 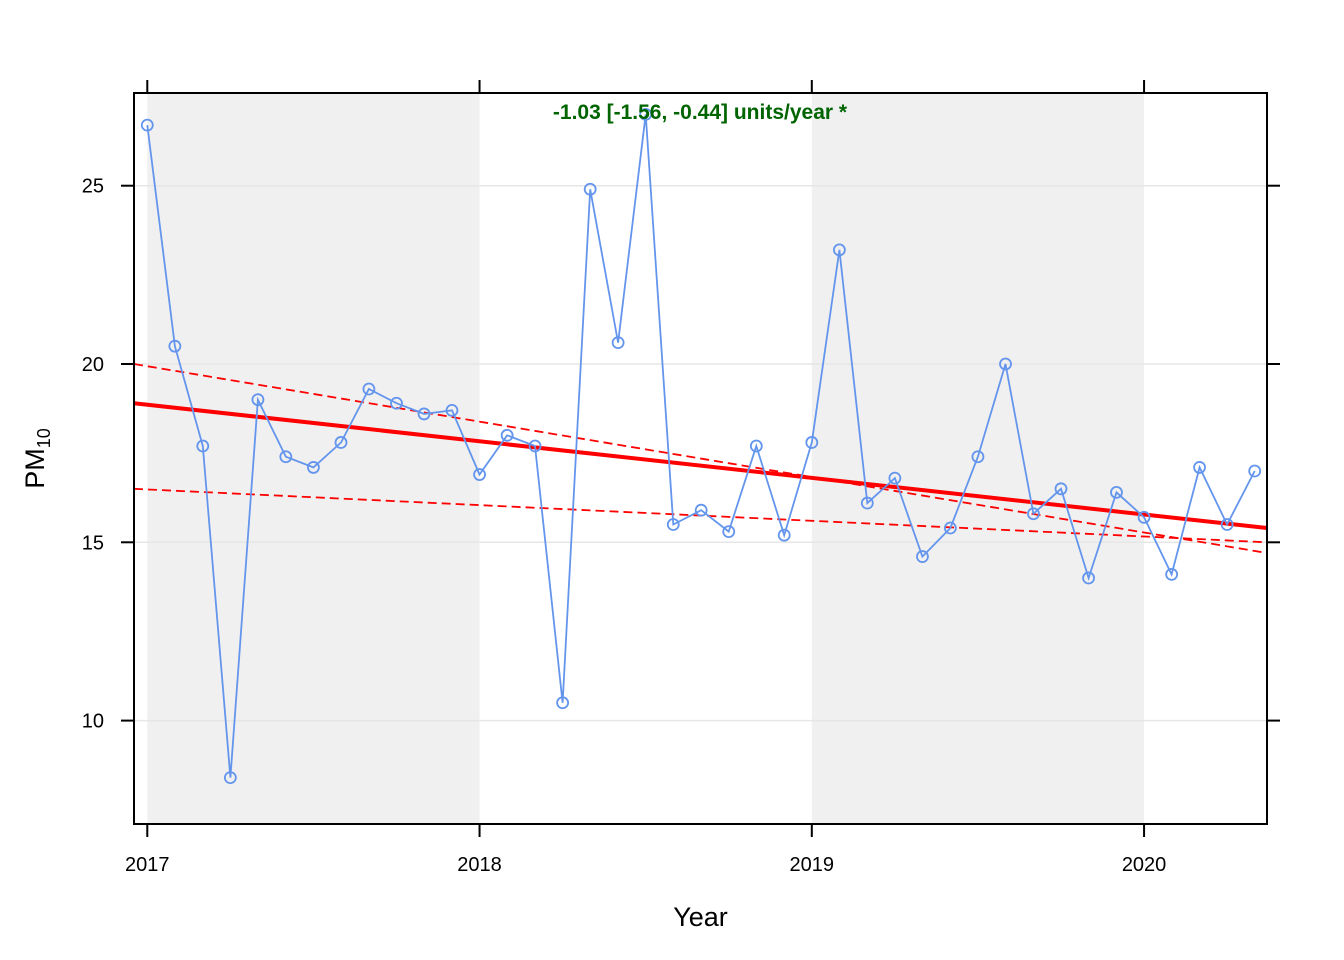 I want to click on y-tick-label: 15, so click(x=93, y=543).